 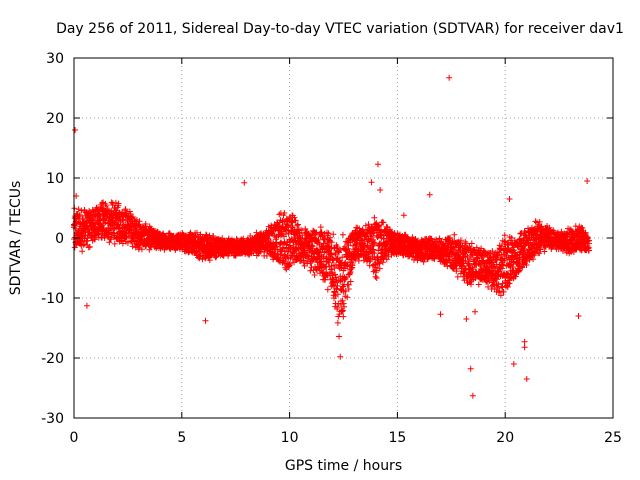 What do you see at coordinates (16, 238) in the screenshot?
I see `y-axis-label: SDTVAR / TECUs` at bounding box center [16, 238].